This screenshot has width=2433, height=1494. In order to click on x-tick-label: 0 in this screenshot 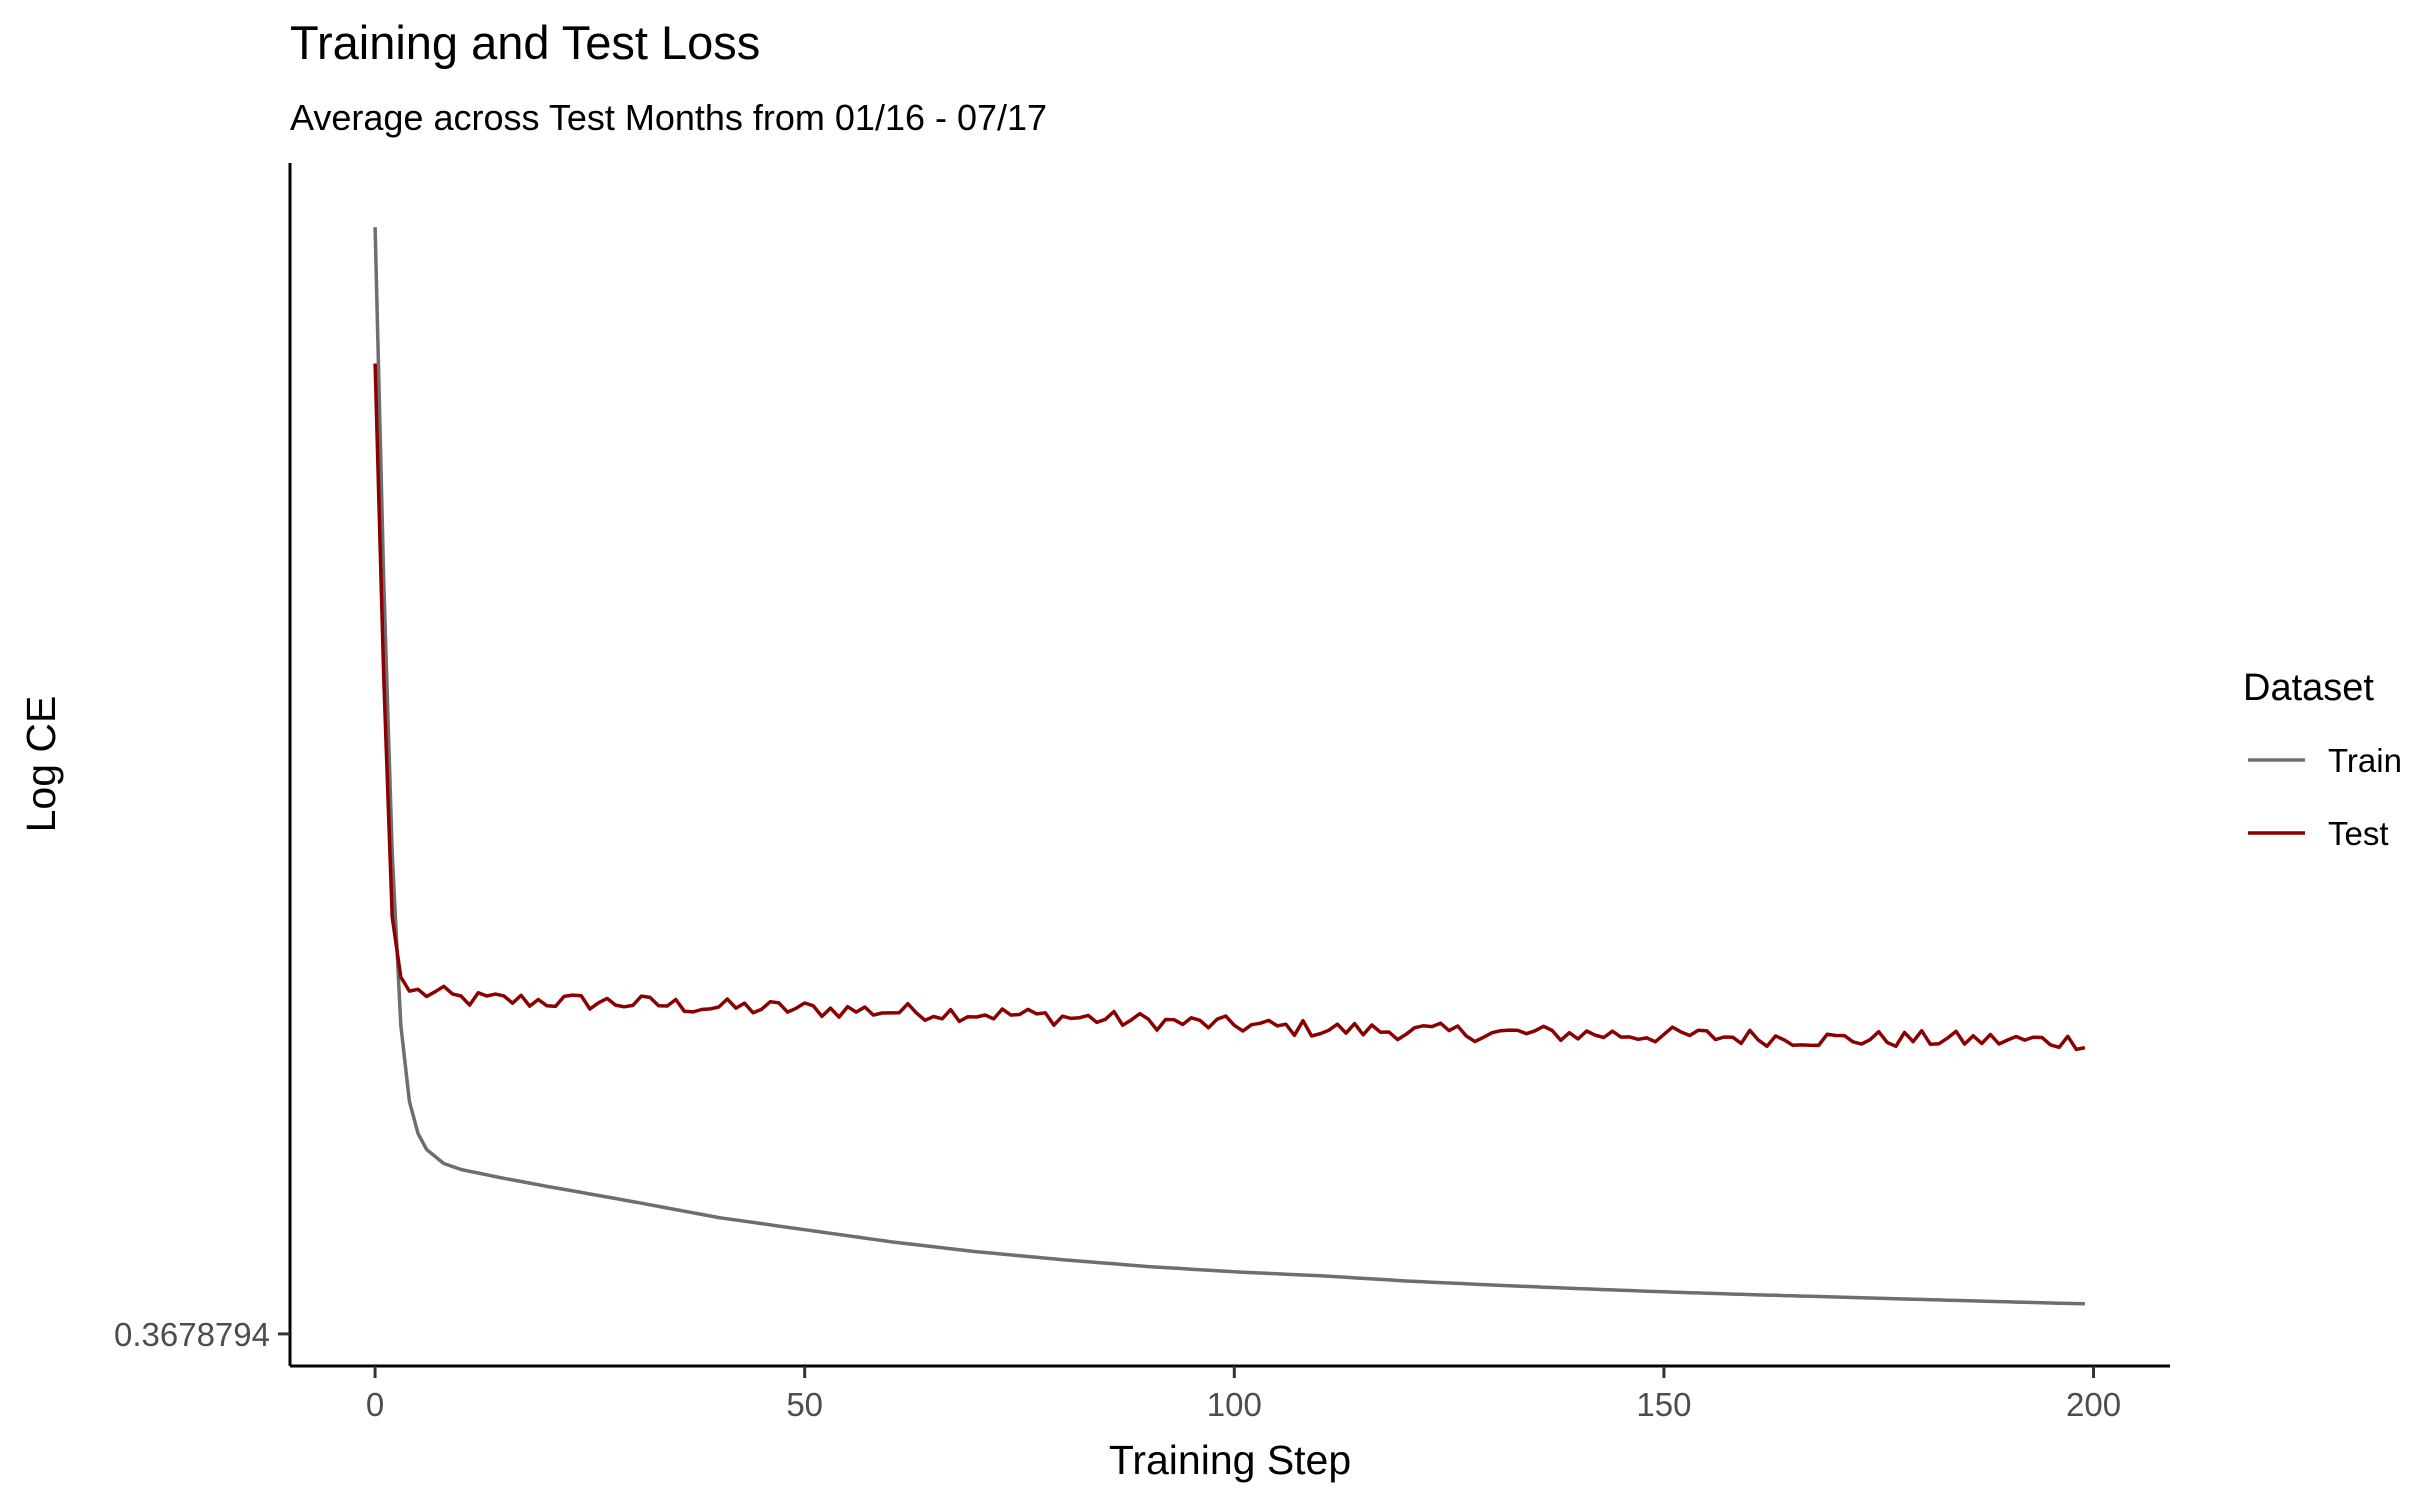, I will do `click(375, 1404)`.